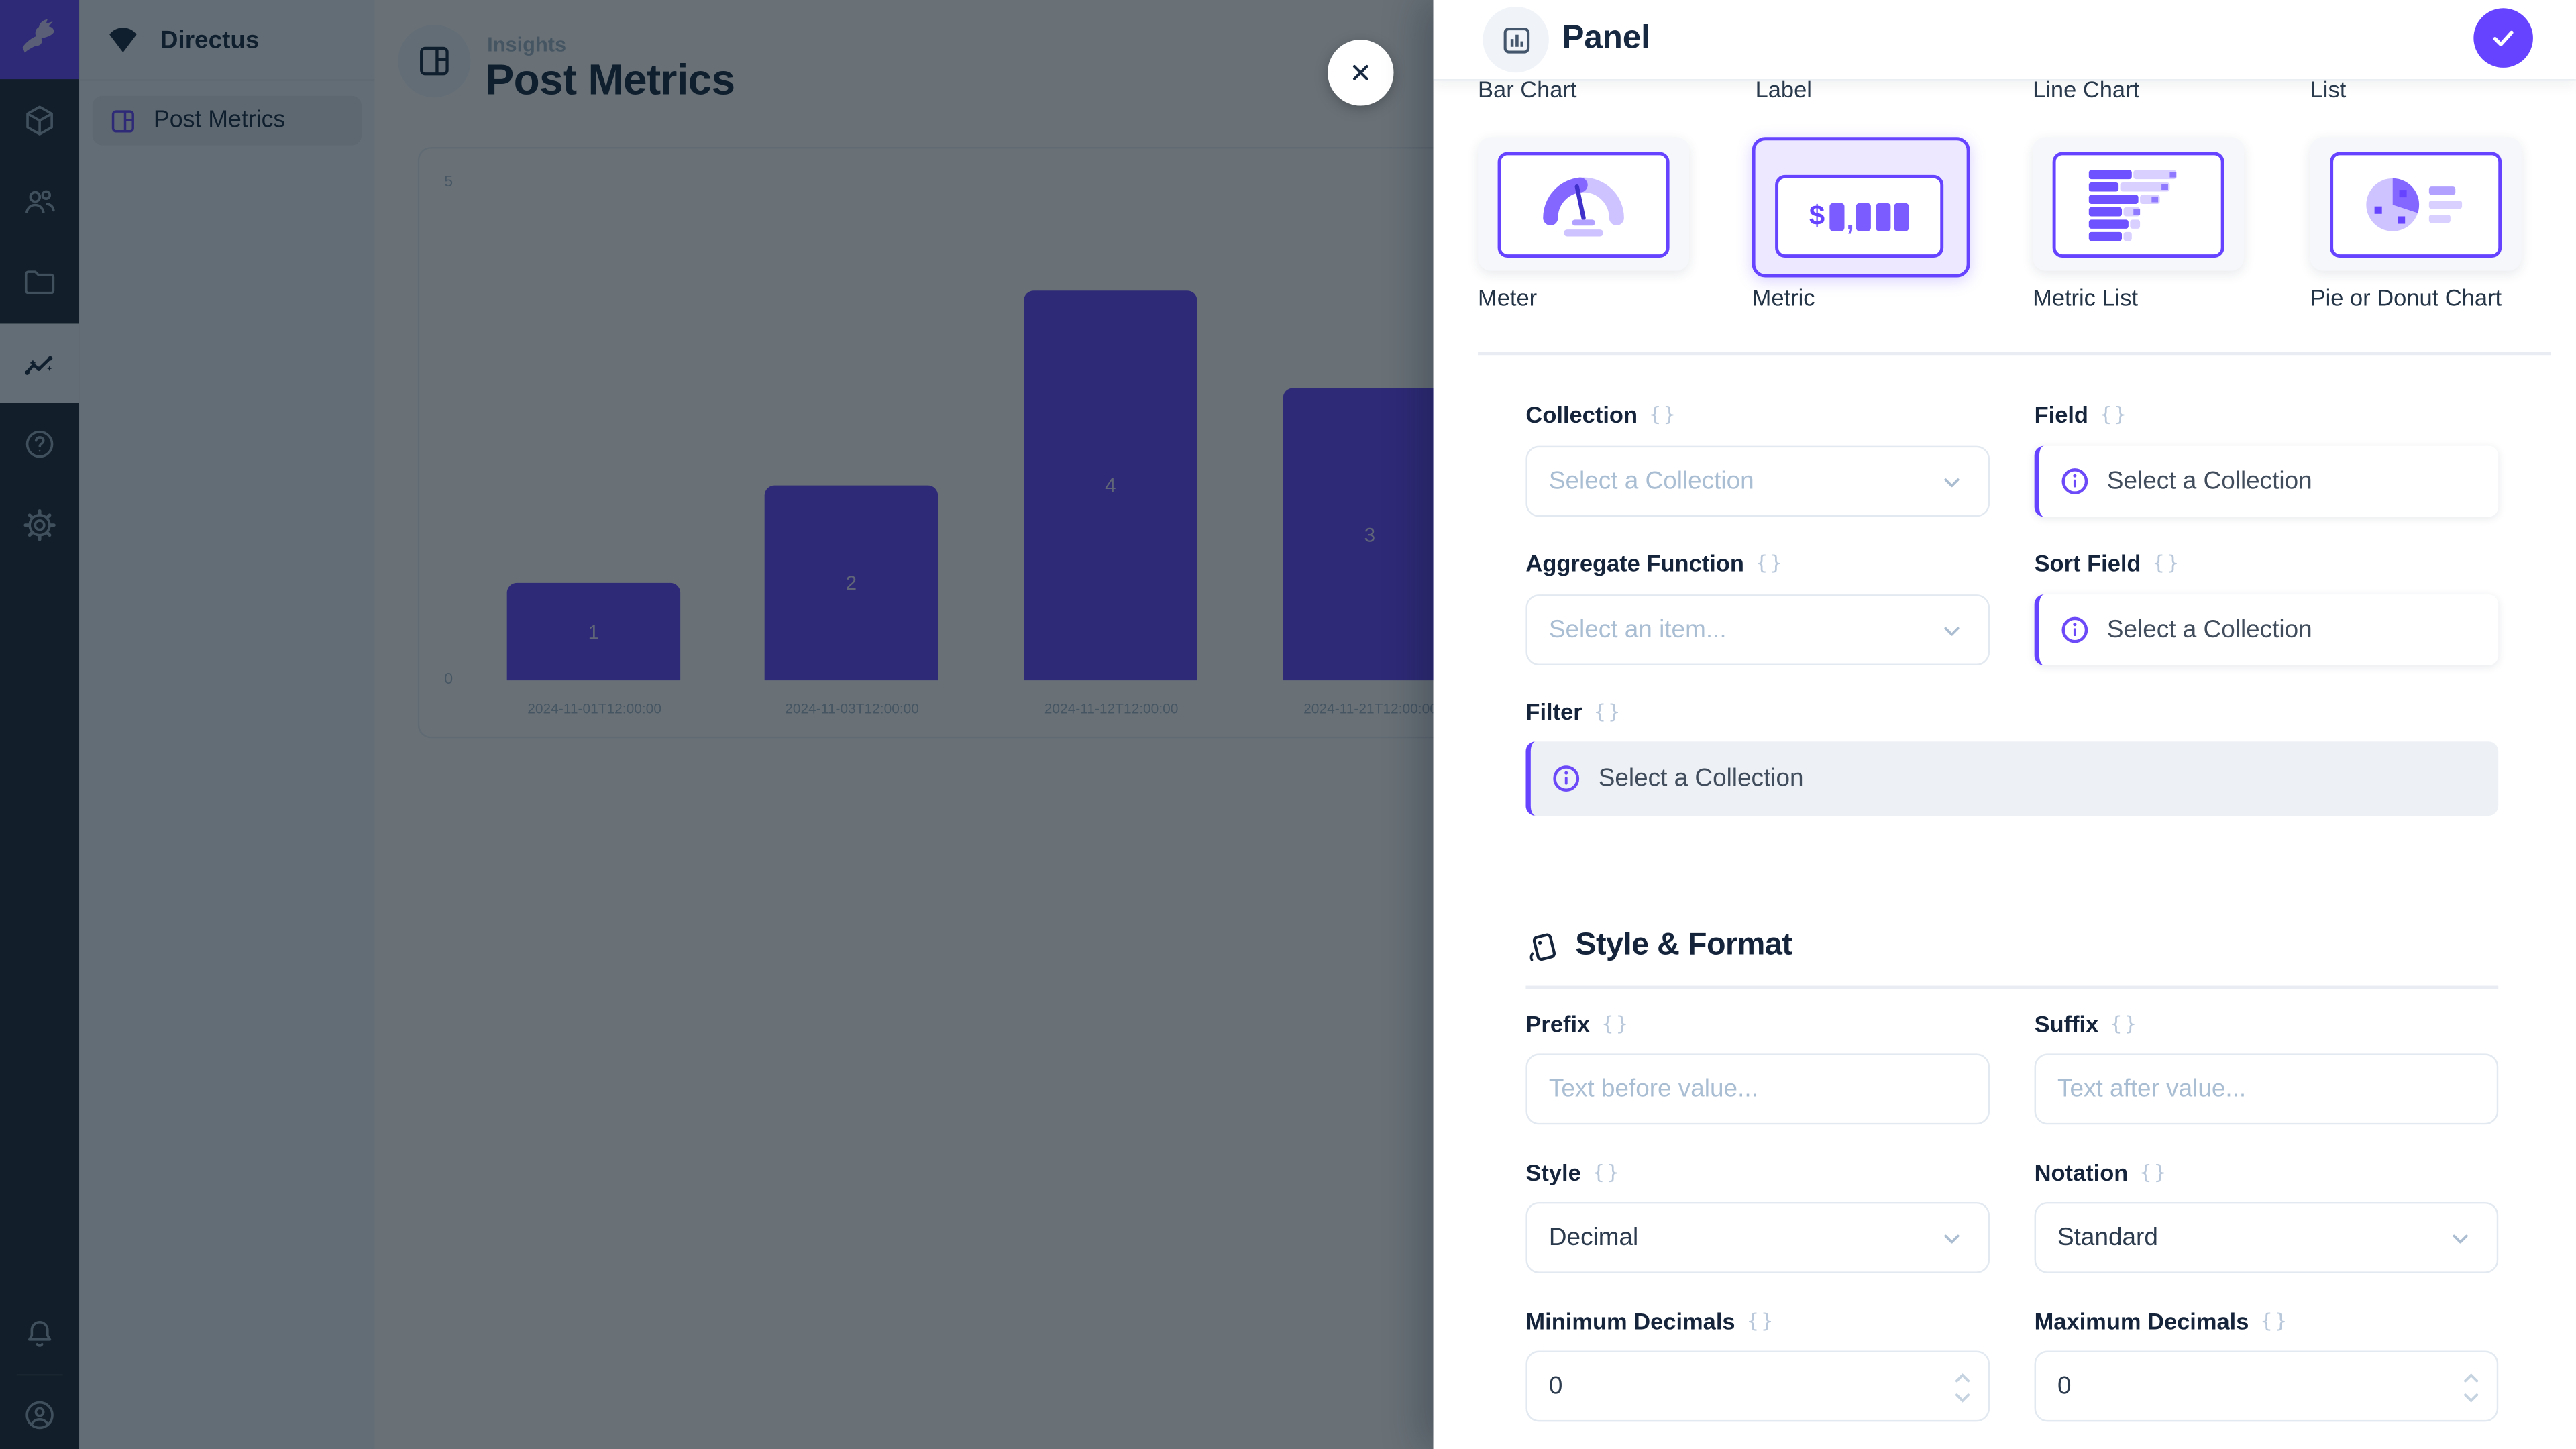 This screenshot has height=1449, width=2576. Describe the element at coordinates (1573, 1172) in the screenshot. I see `style-label: Style{}` at that location.